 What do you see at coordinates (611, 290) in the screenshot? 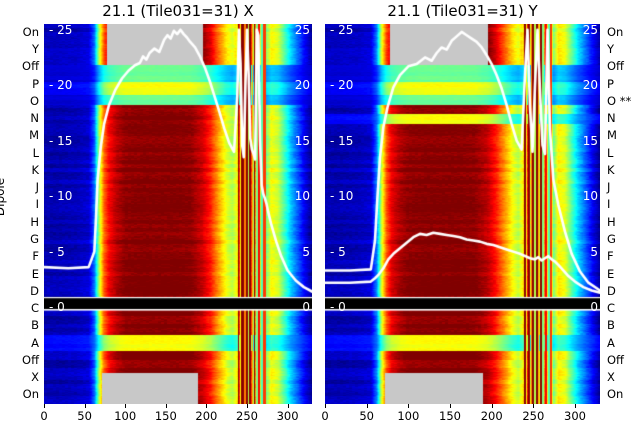
I see `category-tick-right-15: D` at bounding box center [611, 290].